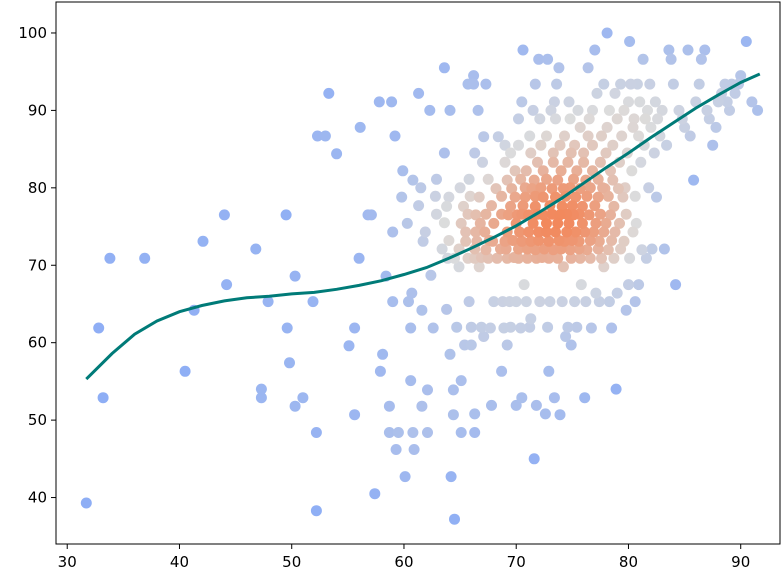 The image size is (781, 576). I want to click on y-tick-label: 70, so click(37, 265).